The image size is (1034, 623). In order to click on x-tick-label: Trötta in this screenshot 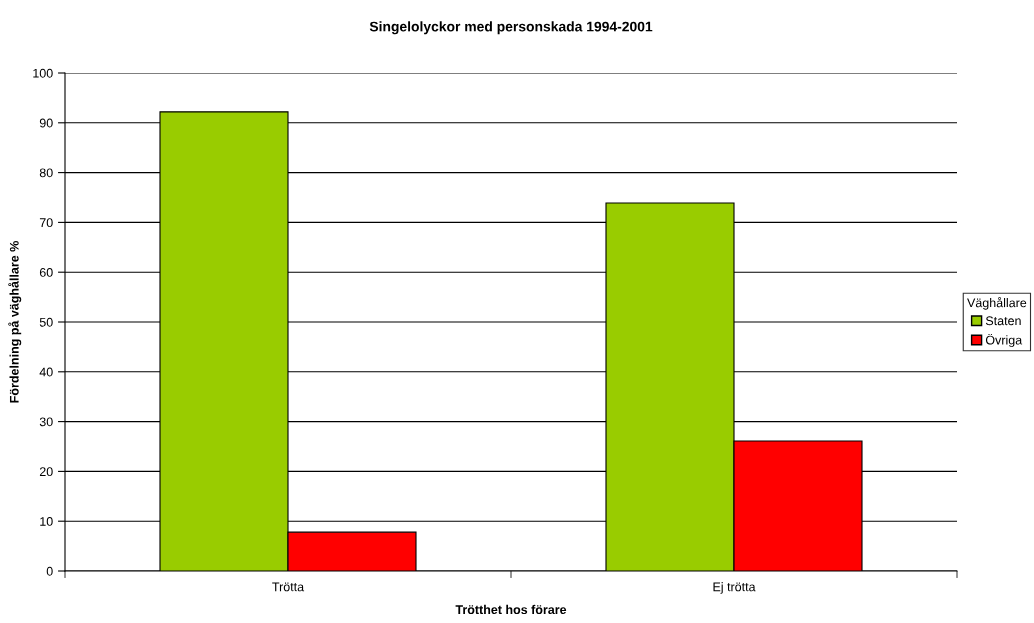, I will do `click(288, 587)`.